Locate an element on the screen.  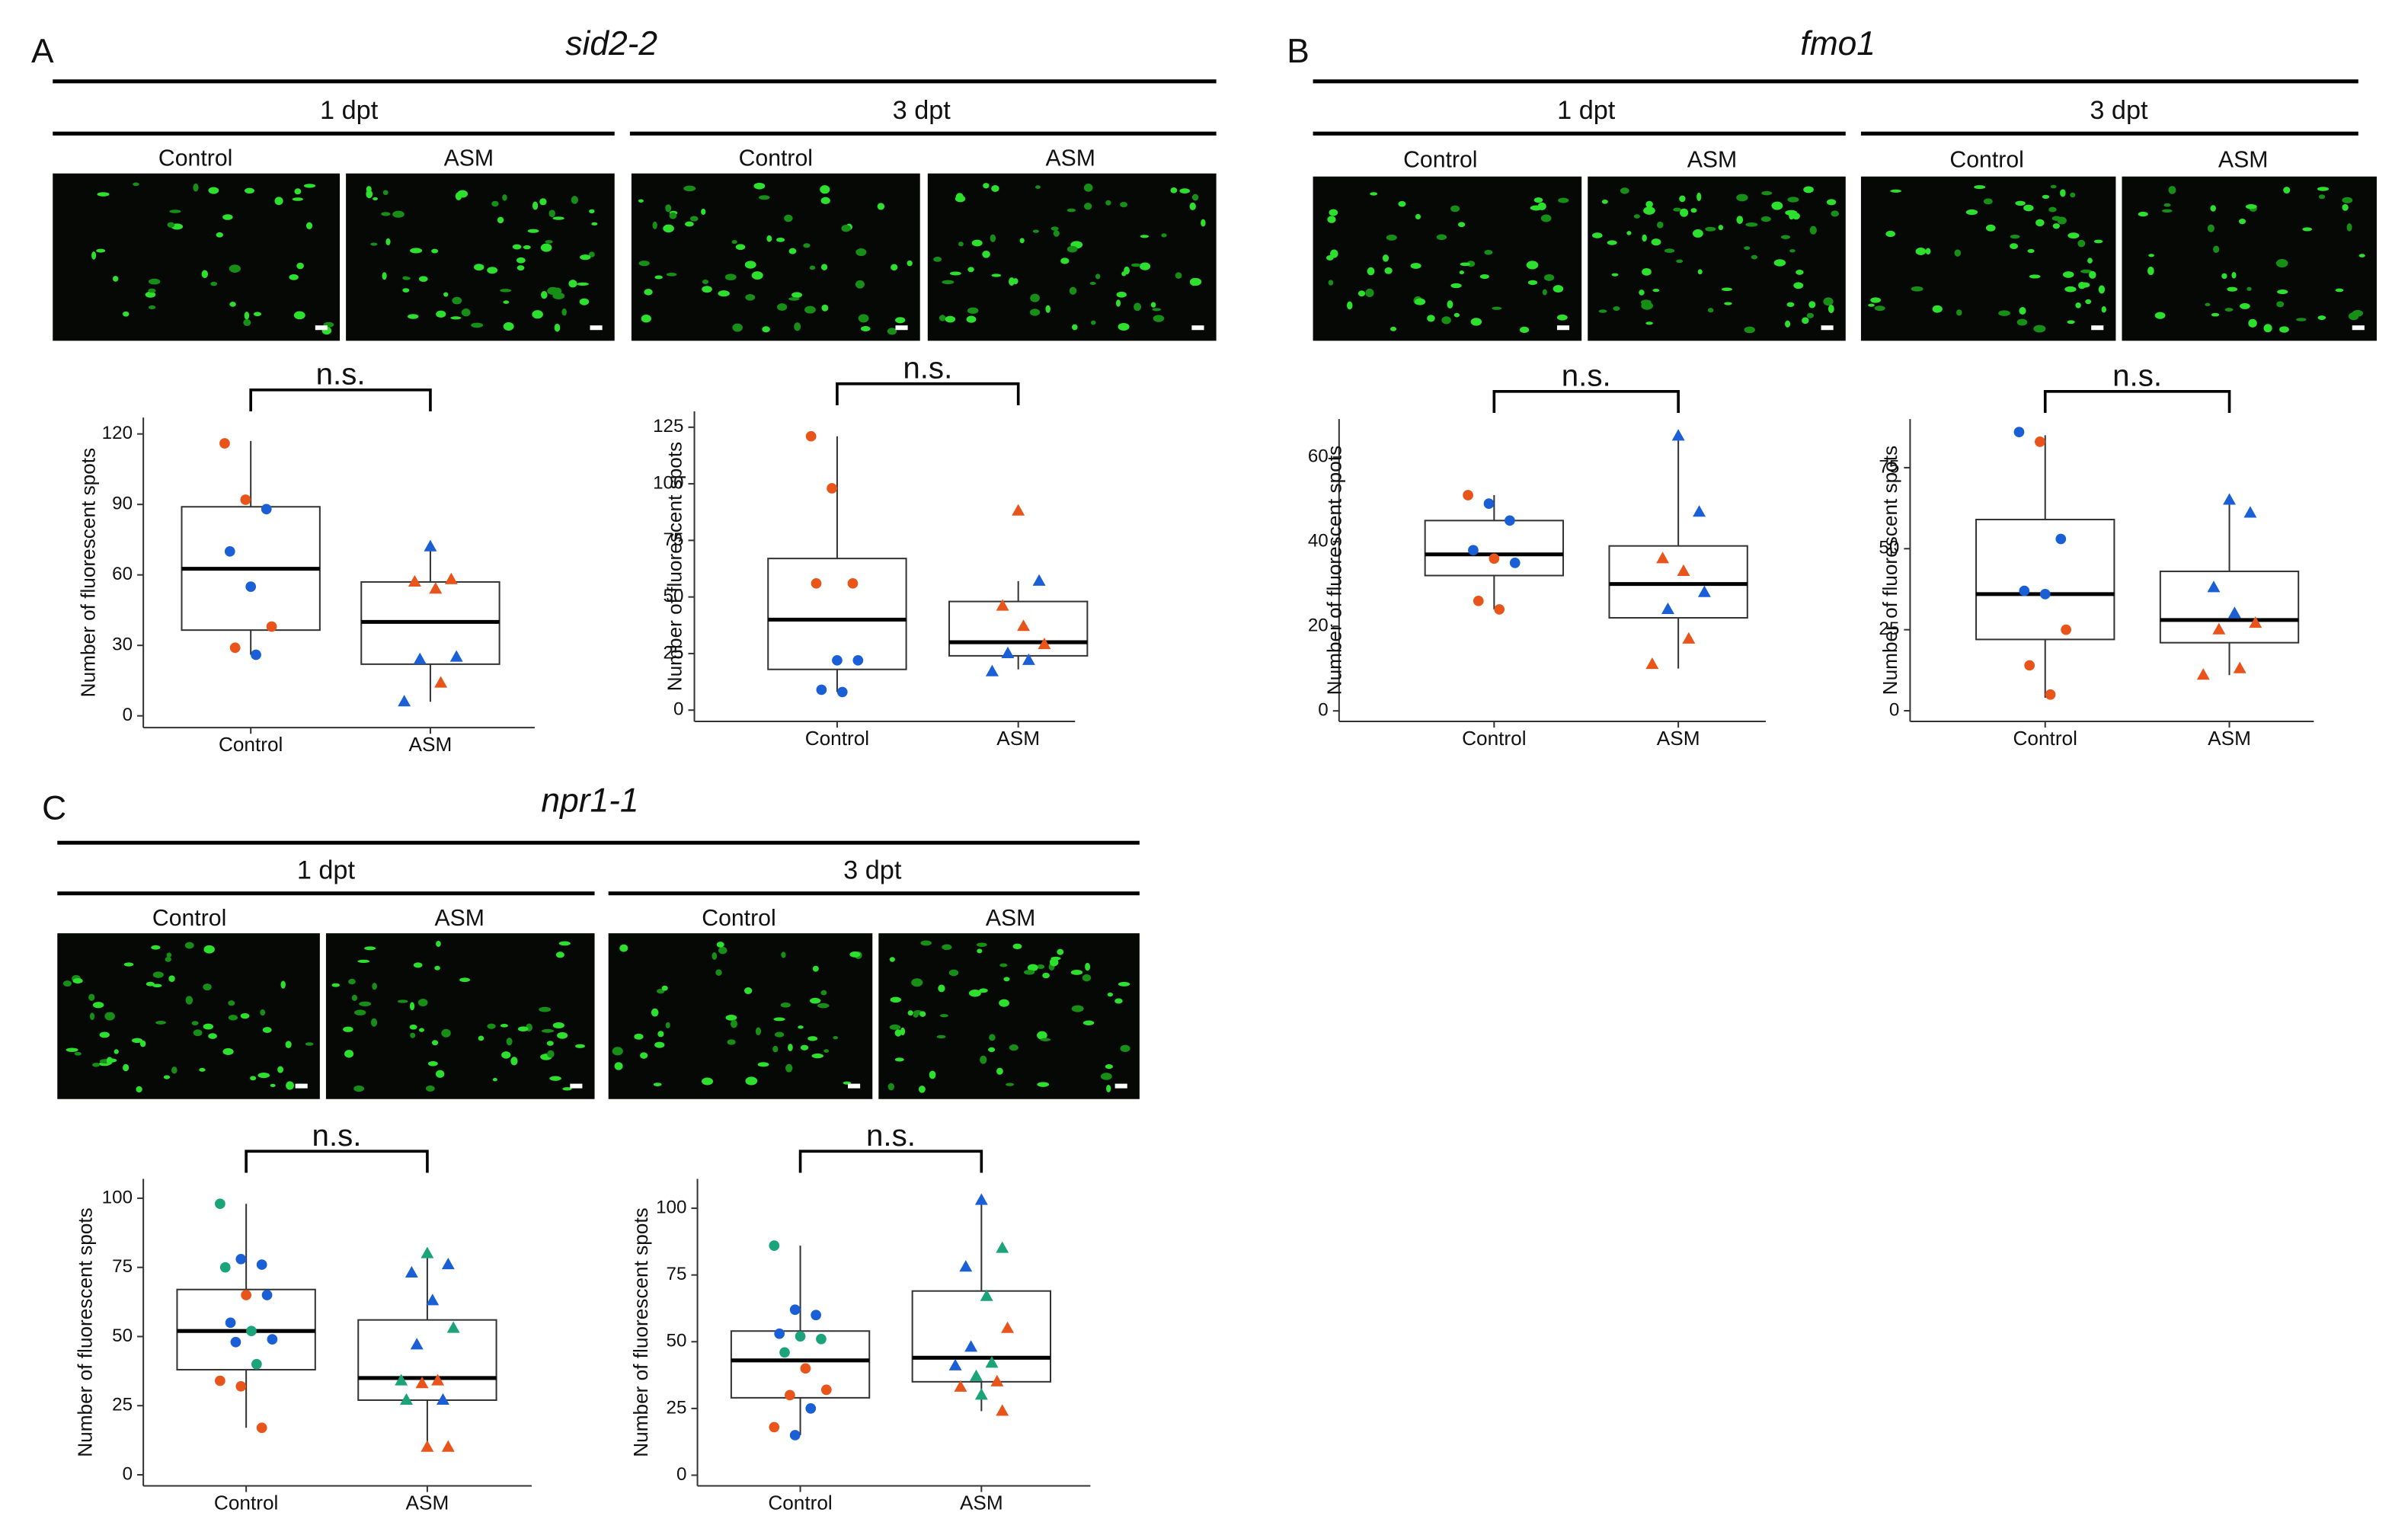
micrograph is located at coordinates (460, 1016).